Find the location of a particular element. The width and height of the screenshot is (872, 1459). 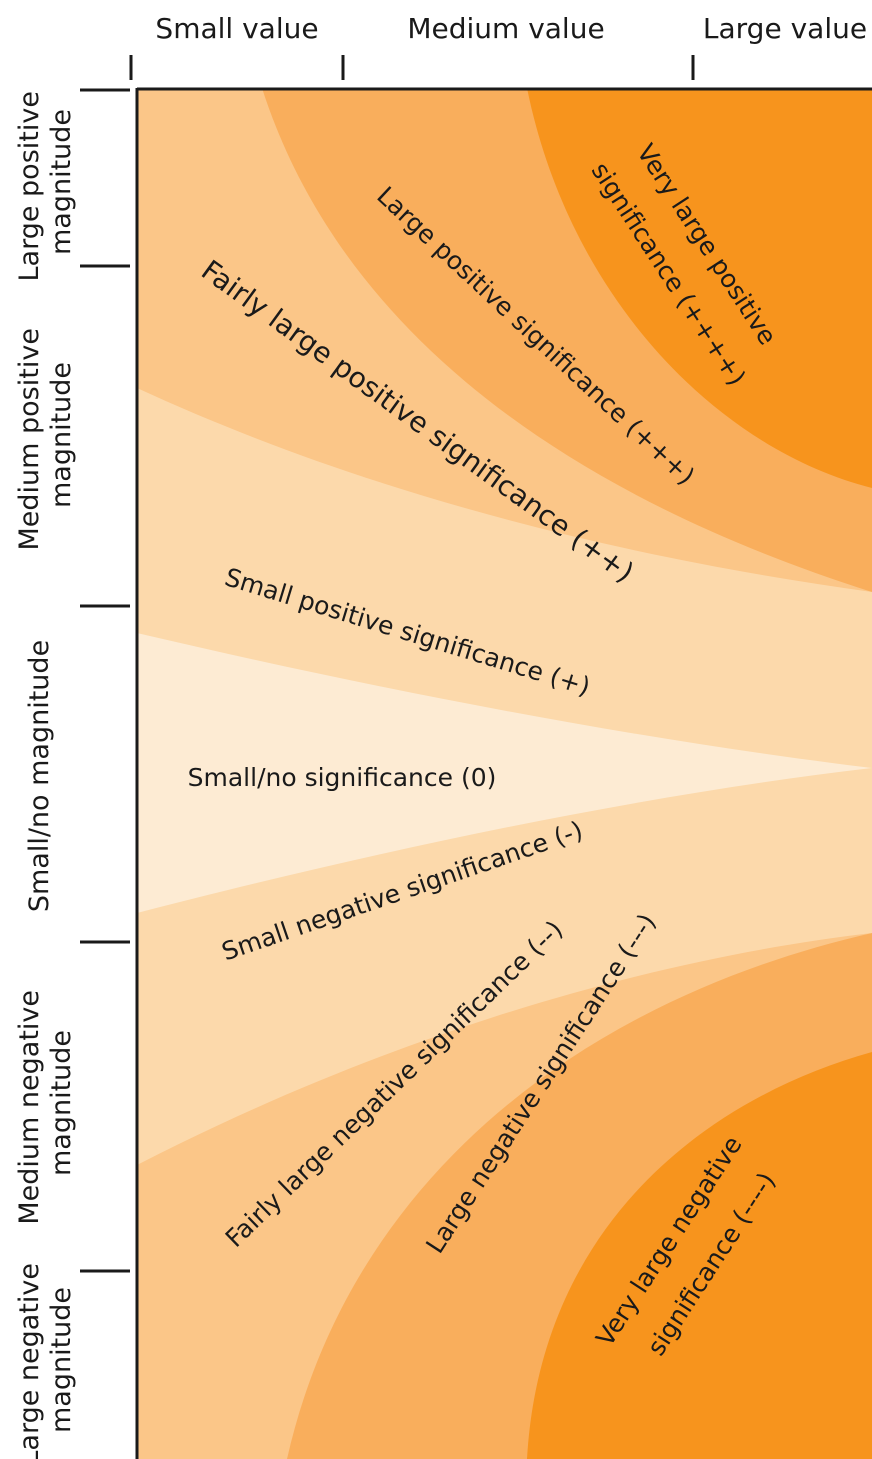

row-label-large-negative: Large negative magnitude is located at coordinates (45, 1356).